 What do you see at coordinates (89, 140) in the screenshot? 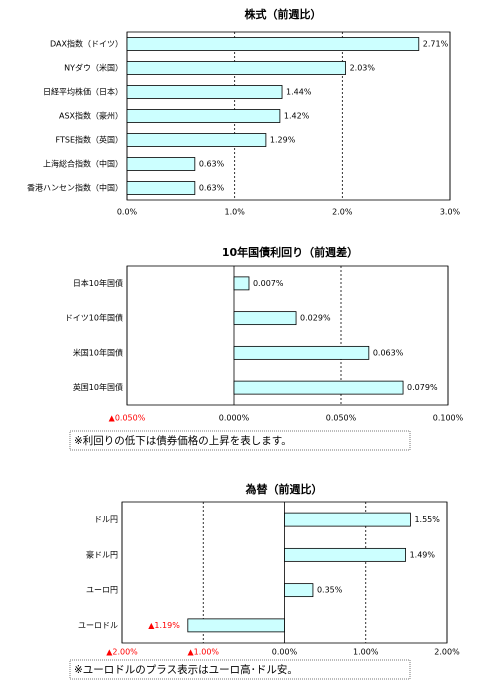
I see `y-tick-label: FTSE指数（英国）` at bounding box center [89, 140].